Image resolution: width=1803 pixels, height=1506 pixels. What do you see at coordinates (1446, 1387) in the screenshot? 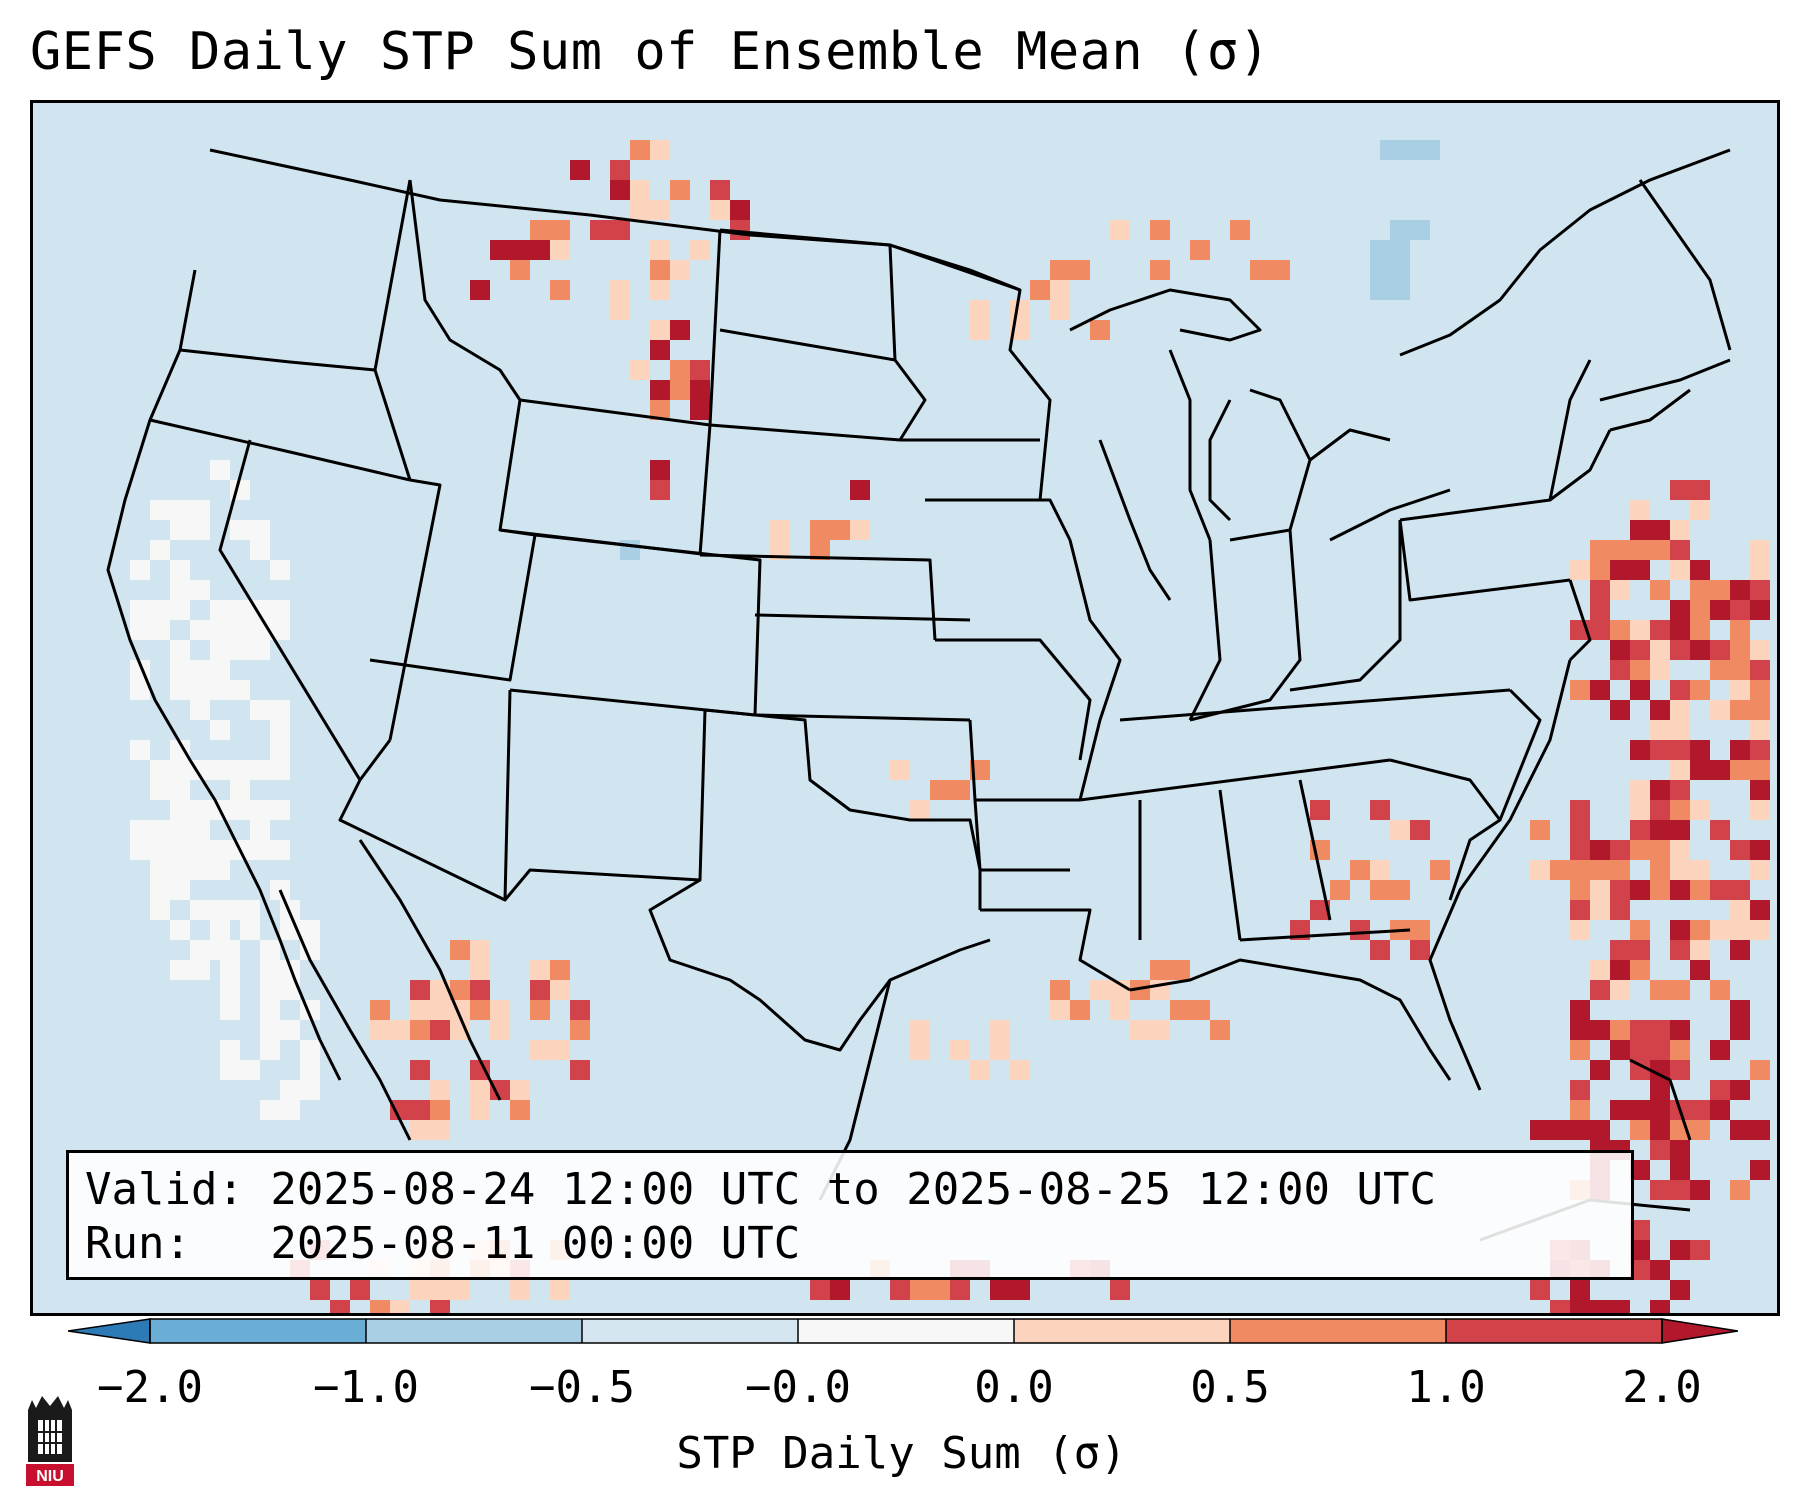
I see `colorbar-tick-label: 1.0` at bounding box center [1446, 1387].